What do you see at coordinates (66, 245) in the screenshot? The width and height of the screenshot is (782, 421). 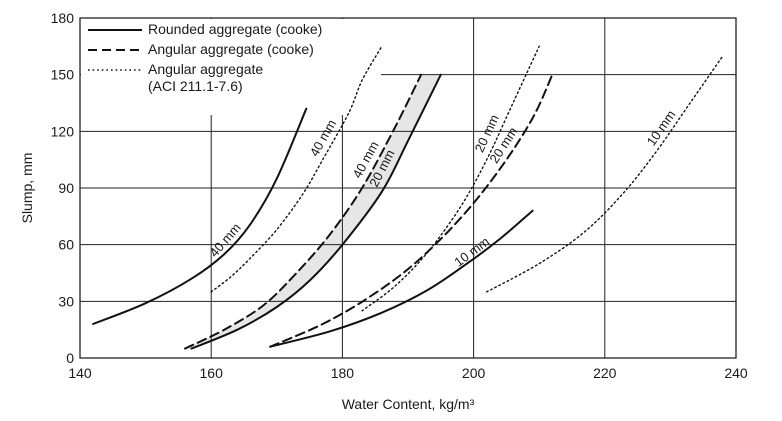 I see `y-tick-label: 60` at bounding box center [66, 245].